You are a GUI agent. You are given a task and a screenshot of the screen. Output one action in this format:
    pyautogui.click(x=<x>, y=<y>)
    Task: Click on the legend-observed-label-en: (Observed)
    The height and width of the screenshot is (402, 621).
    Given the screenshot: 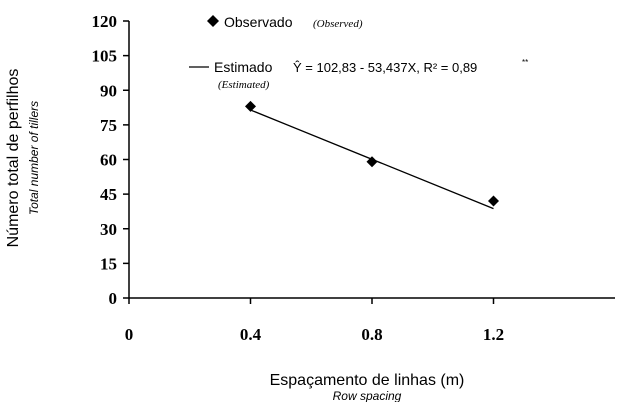 What is the action you would take?
    pyautogui.click(x=338, y=24)
    